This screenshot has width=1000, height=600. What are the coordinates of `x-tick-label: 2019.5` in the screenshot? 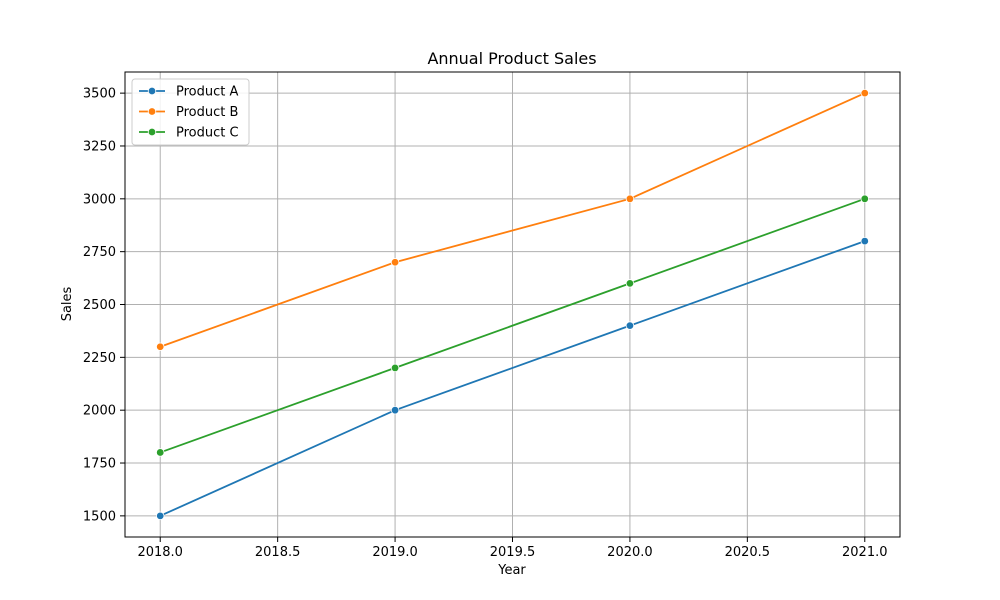 It's located at (513, 552).